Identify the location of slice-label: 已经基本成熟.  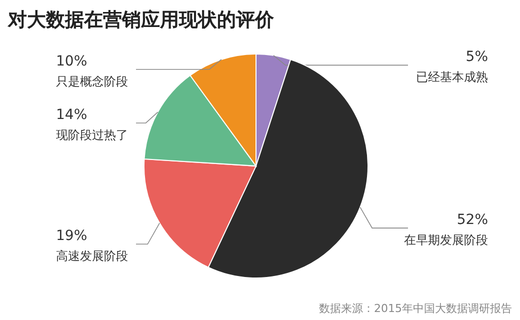
(452, 77).